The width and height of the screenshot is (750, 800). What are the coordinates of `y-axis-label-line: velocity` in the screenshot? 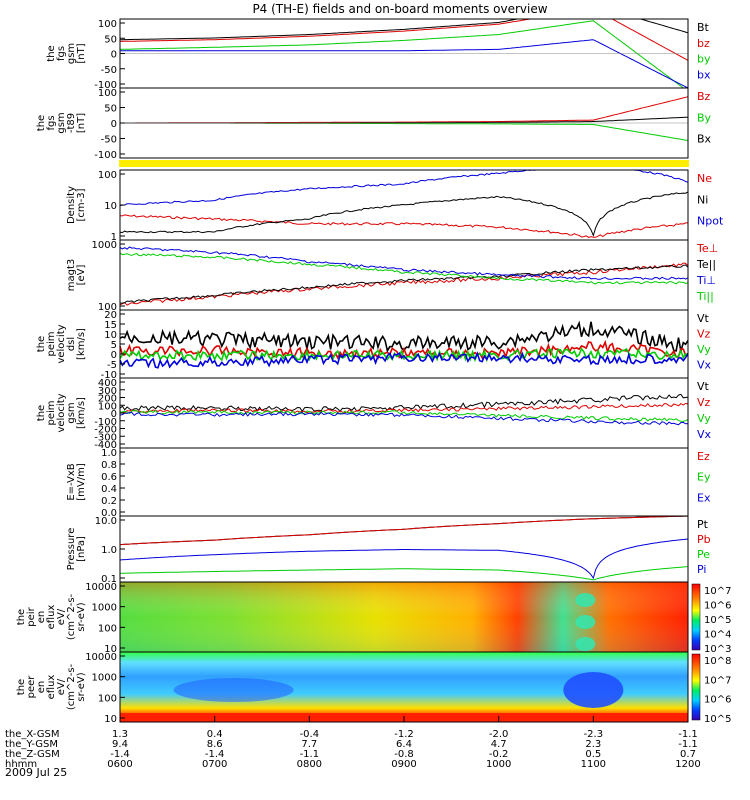 It's located at (61, 412).